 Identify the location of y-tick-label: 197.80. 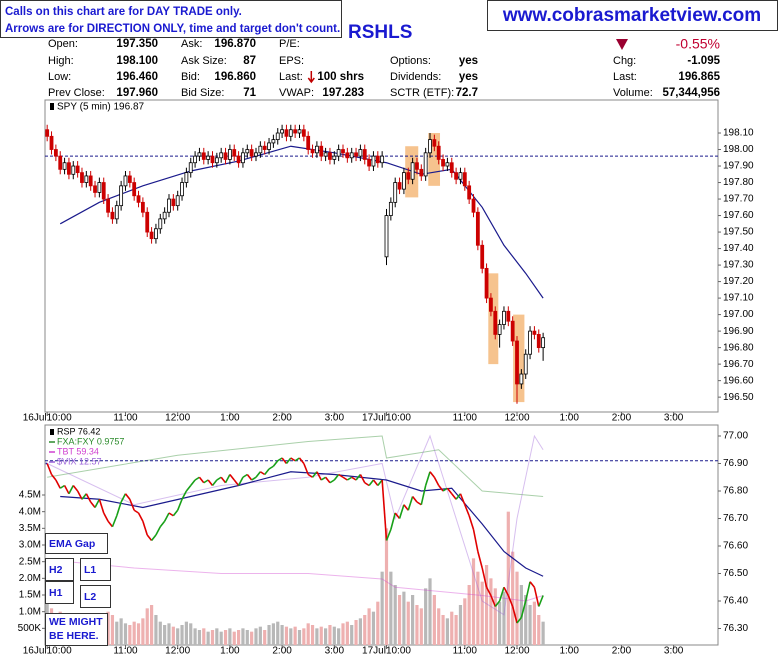
(738, 182).